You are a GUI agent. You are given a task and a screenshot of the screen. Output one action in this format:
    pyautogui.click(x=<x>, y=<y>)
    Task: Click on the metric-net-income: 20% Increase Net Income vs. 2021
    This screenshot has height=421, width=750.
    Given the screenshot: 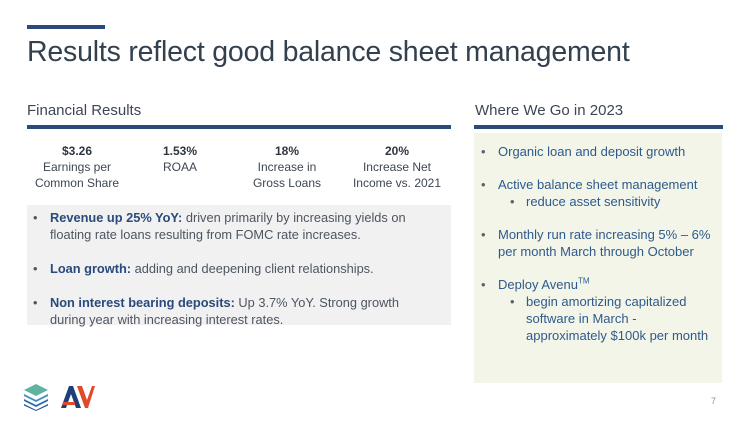 What is the action you would take?
    pyautogui.click(x=397, y=167)
    